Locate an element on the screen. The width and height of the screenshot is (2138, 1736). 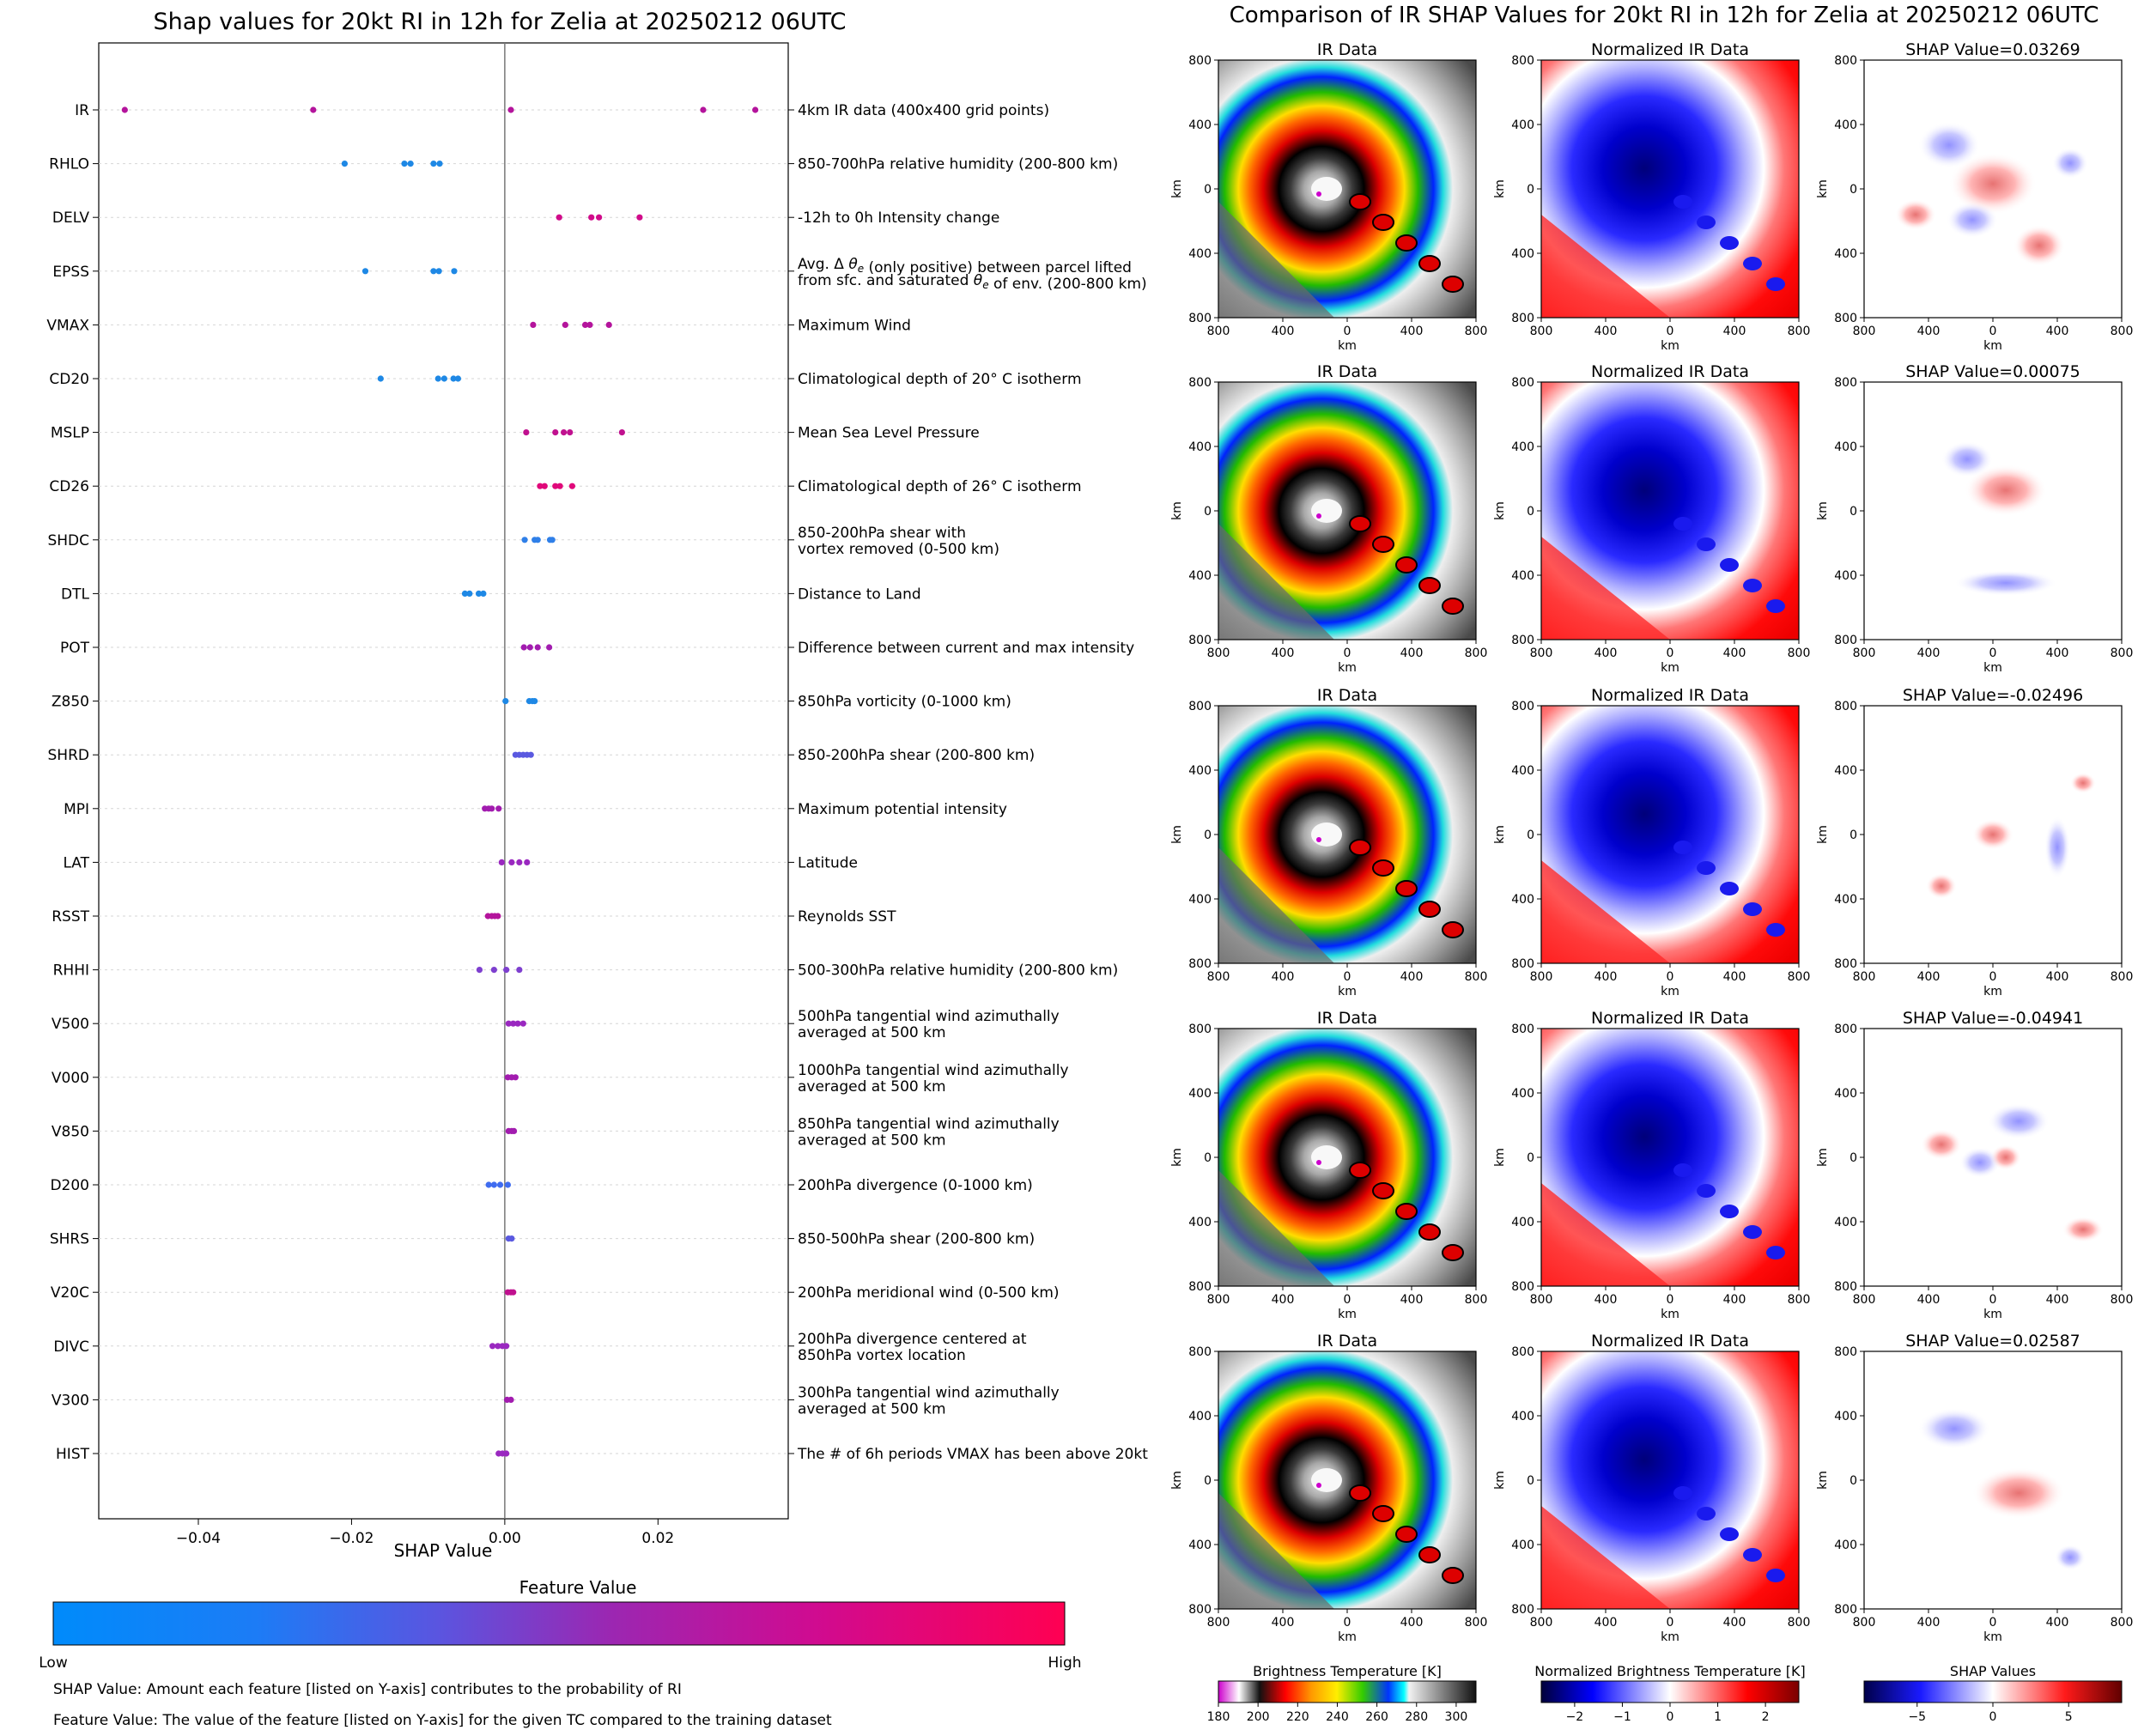
ir-clear-sky is located at coordinates (1276, 905).